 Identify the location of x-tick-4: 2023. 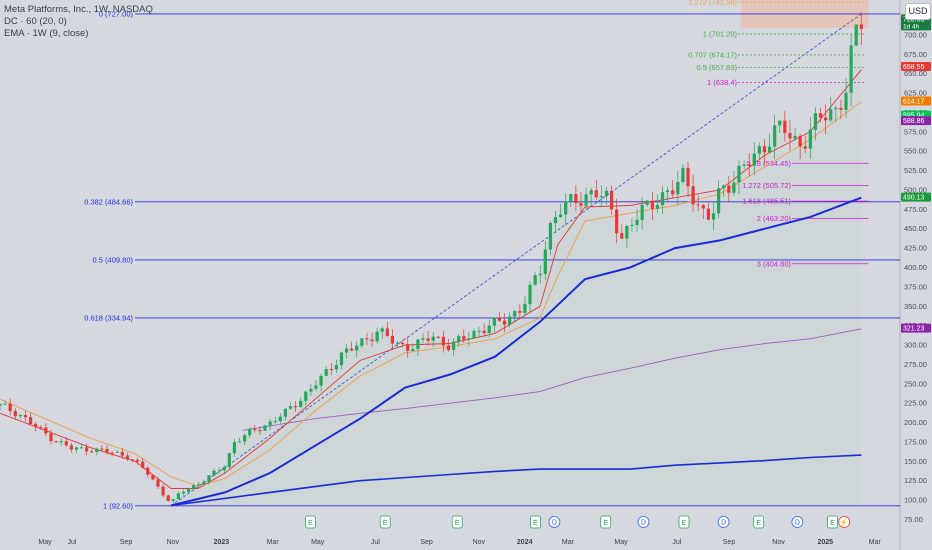
(222, 542).